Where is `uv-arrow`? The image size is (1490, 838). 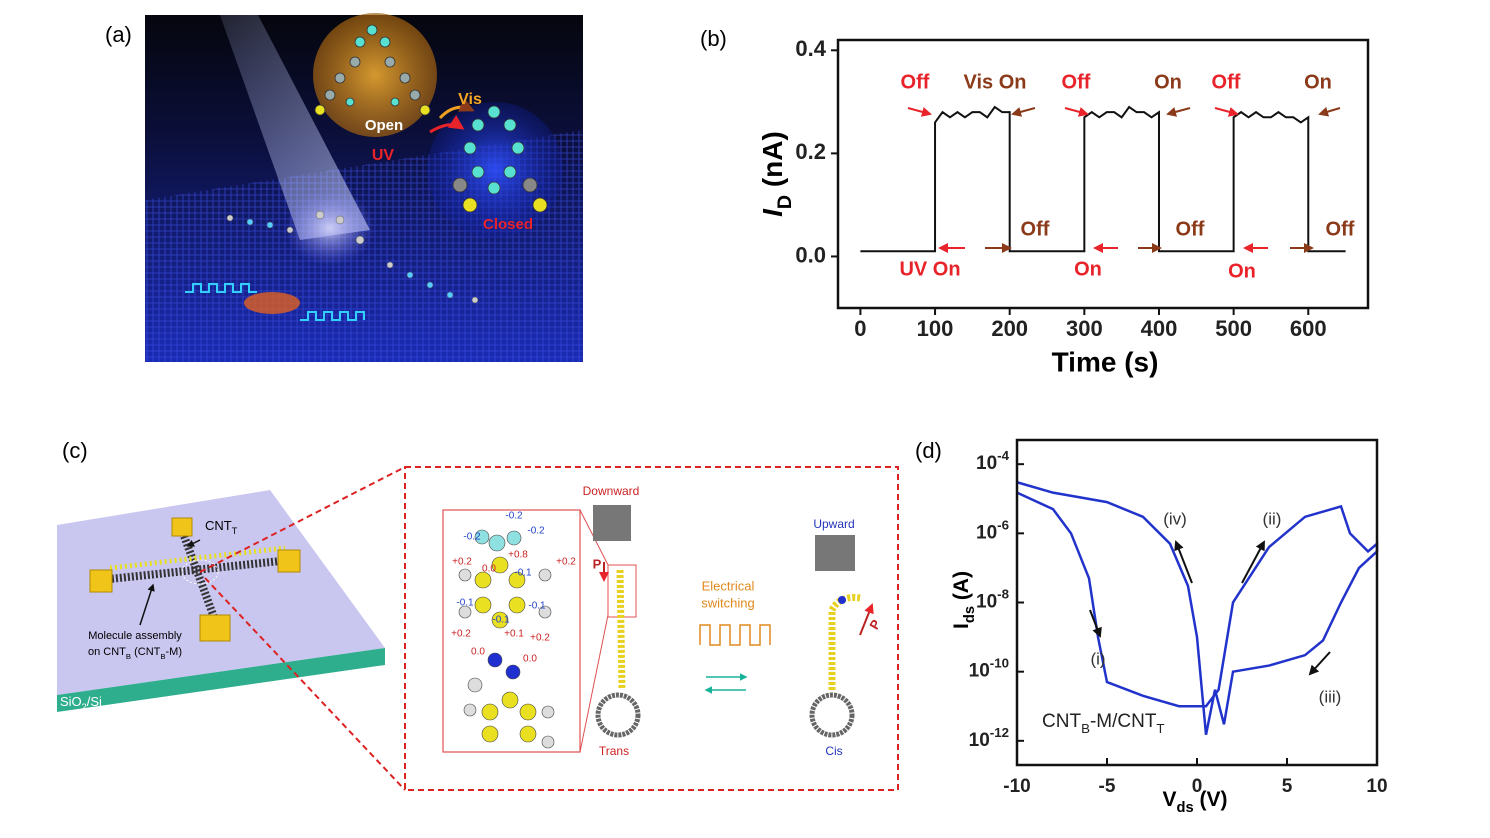
uv-arrow is located at coordinates (447, 124).